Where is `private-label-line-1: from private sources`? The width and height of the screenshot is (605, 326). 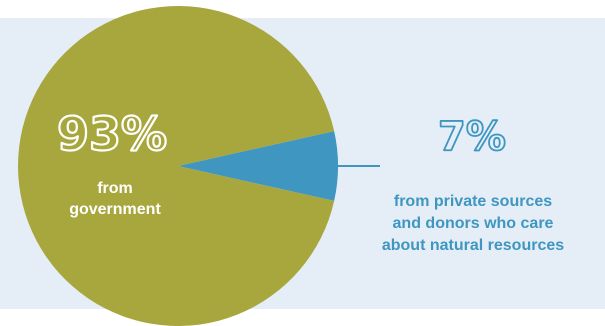
private-label-line-1: from private sources is located at coordinates (473, 201).